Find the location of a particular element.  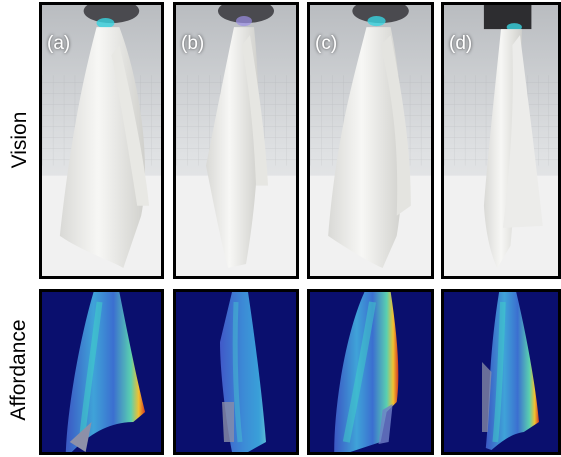

vision-panel-a: (a) is located at coordinates (101, 140).